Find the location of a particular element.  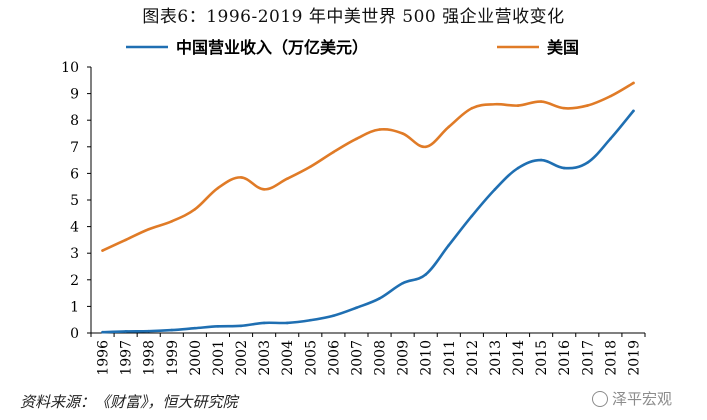

usa-point-1998 is located at coordinates (149, 229).